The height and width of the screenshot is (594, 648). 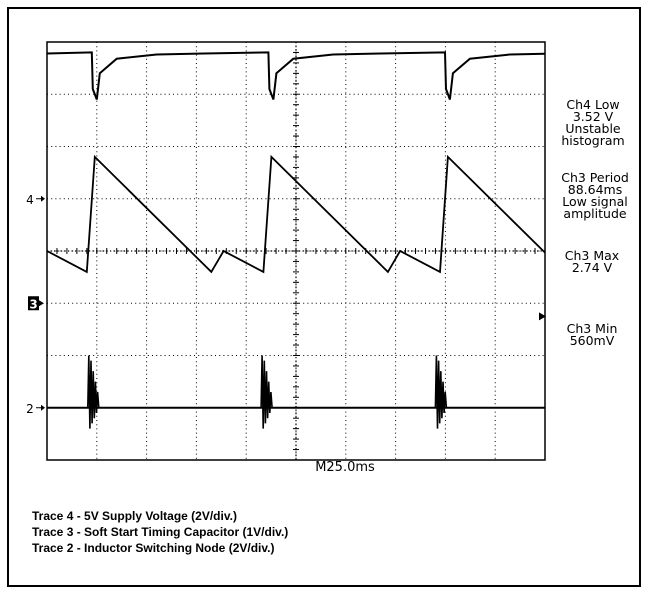 I want to click on measurement-line: 88.64ms, so click(x=595, y=189).